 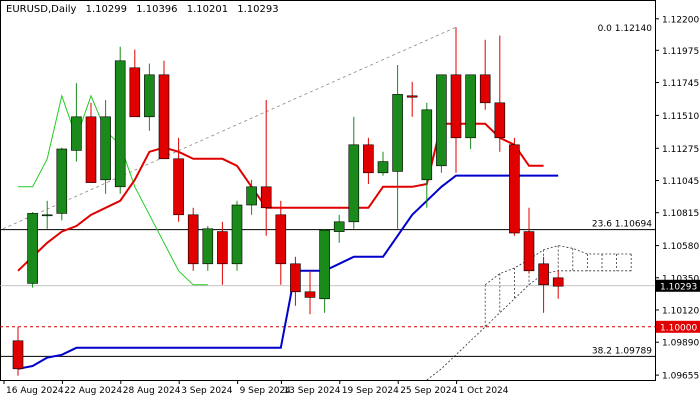 I want to click on ichimoku-cloud, so click(x=529, y=313).